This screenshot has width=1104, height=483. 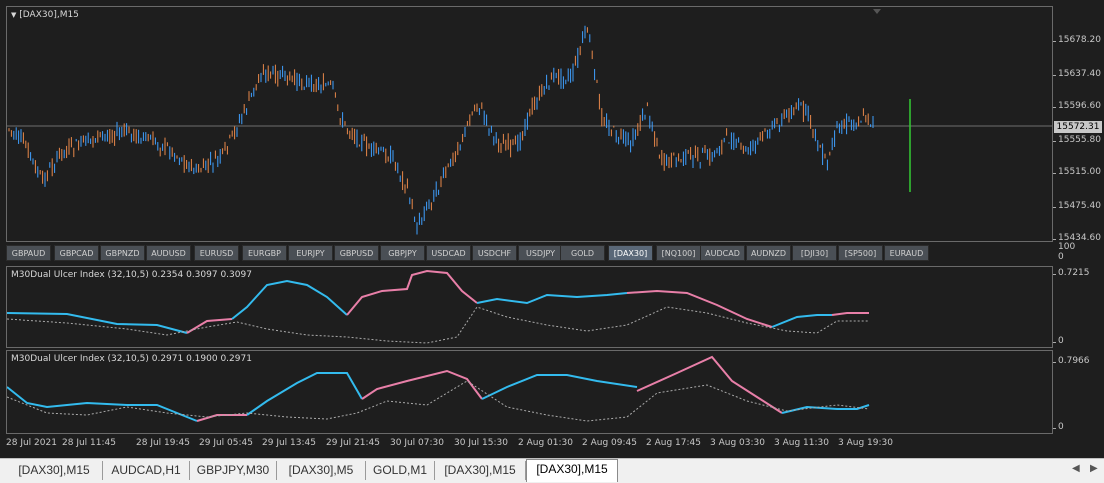 I want to click on chart-tab: GBPJPY,M30, so click(x=233, y=470).